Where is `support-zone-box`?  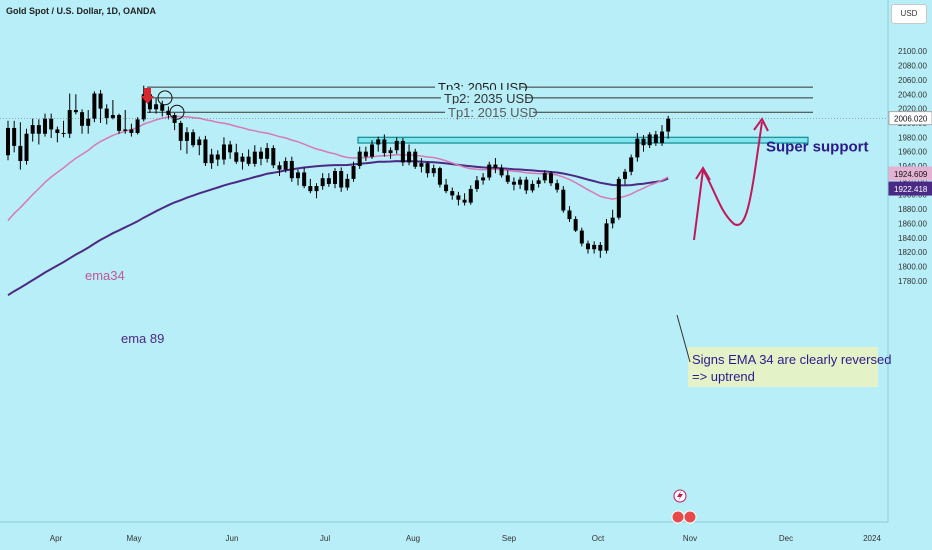
support-zone-box is located at coordinates (583, 140).